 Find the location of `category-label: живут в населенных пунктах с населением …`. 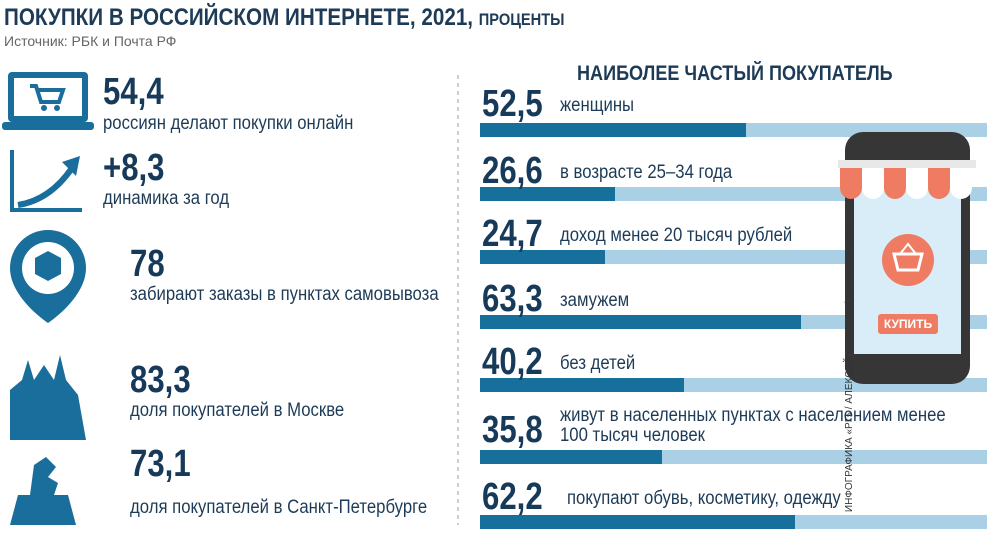

category-label: живут в населенных пунктах с населением … is located at coordinates (753, 425).